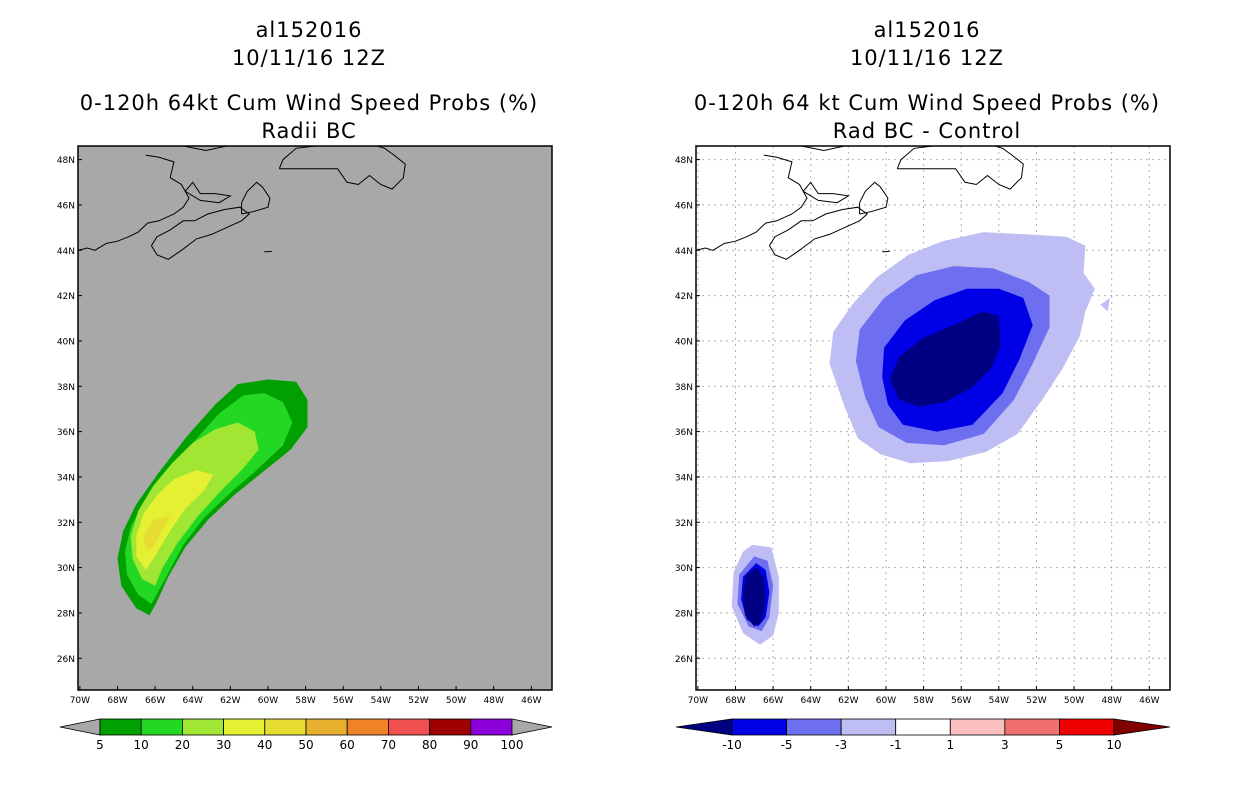 The image size is (1236, 800). Describe the element at coordinates (532, 727) in the screenshot. I see `left-colorbar-over` at that location.